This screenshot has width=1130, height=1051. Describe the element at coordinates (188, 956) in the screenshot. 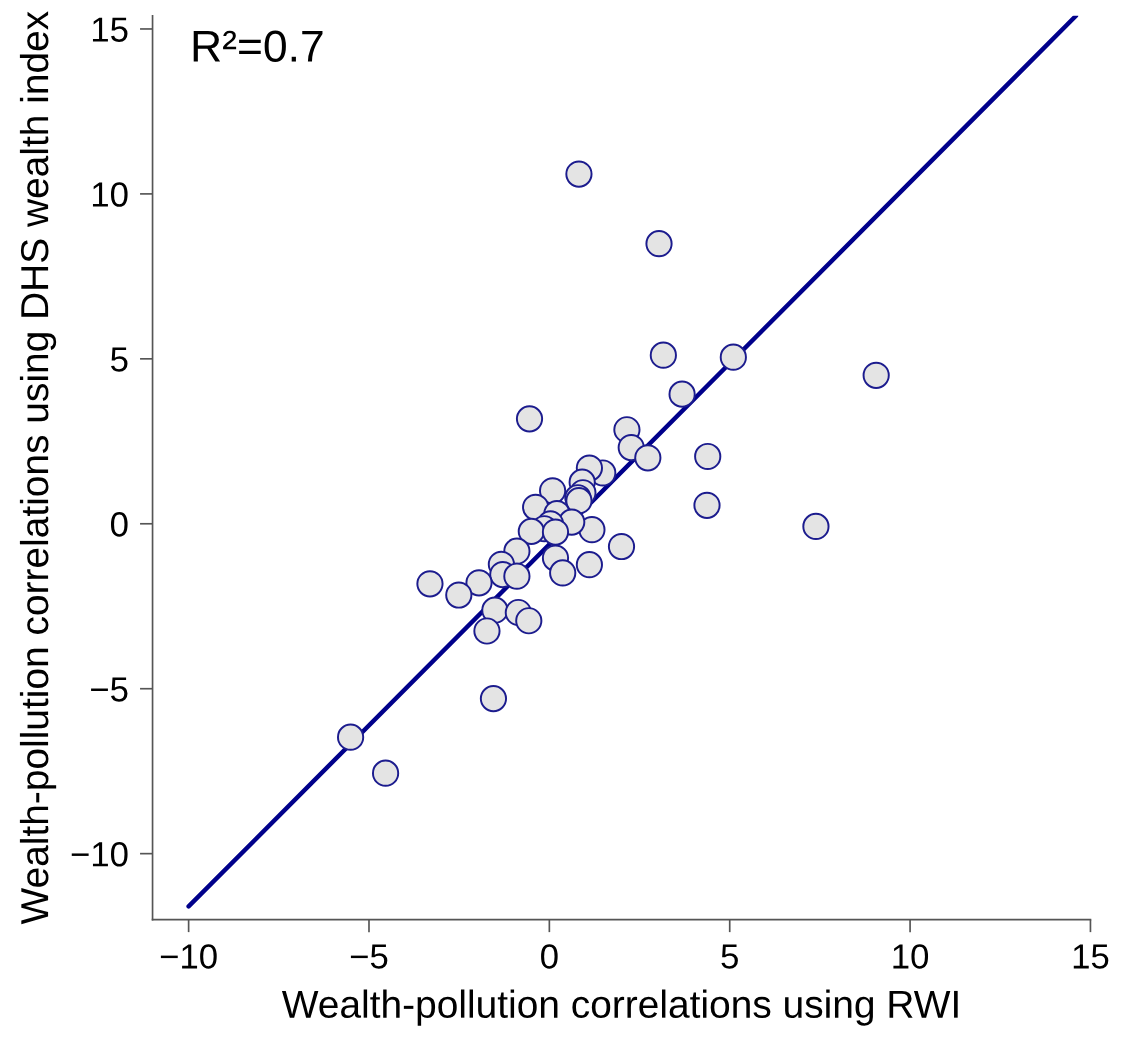

I see `x-tick-label: −10` at that location.